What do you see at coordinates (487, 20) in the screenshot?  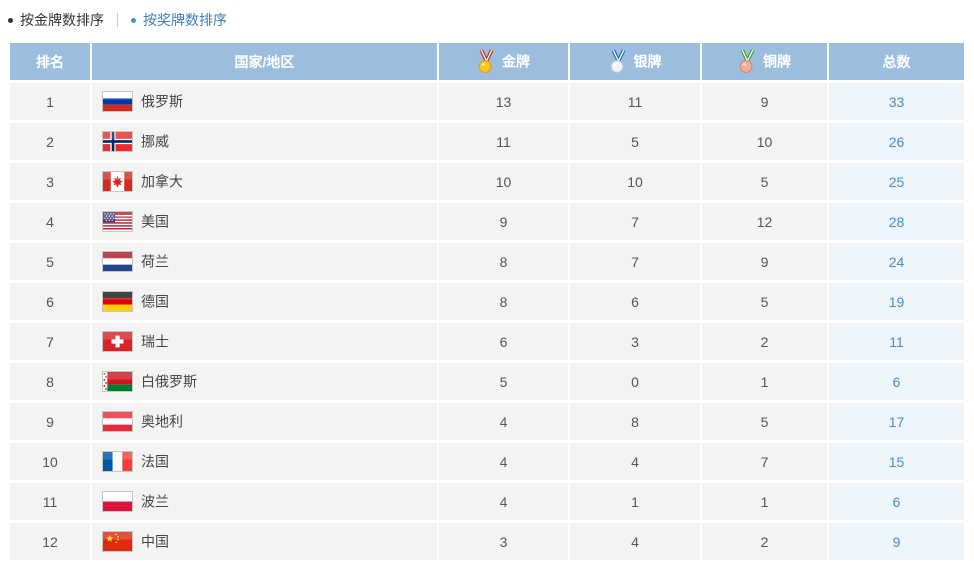 I see `sort-tabs: 按金牌数排序 按奖牌数排序` at bounding box center [487, 20].